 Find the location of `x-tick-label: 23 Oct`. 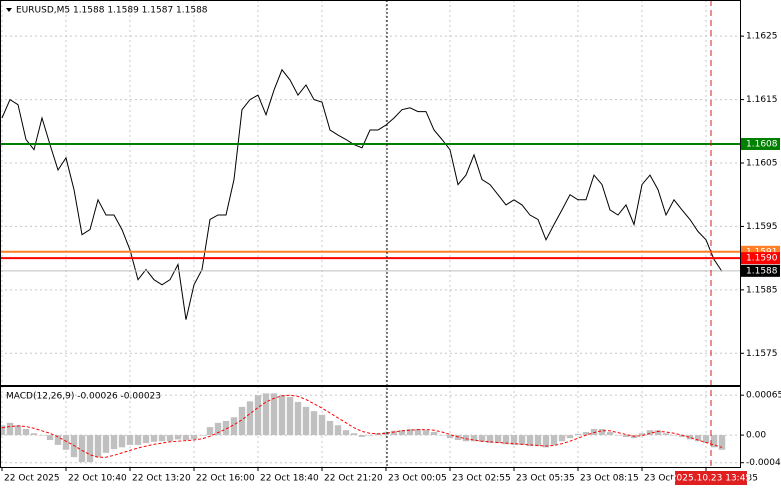

x-tick-label: 23 Oct is located at coordinates (659, 479).